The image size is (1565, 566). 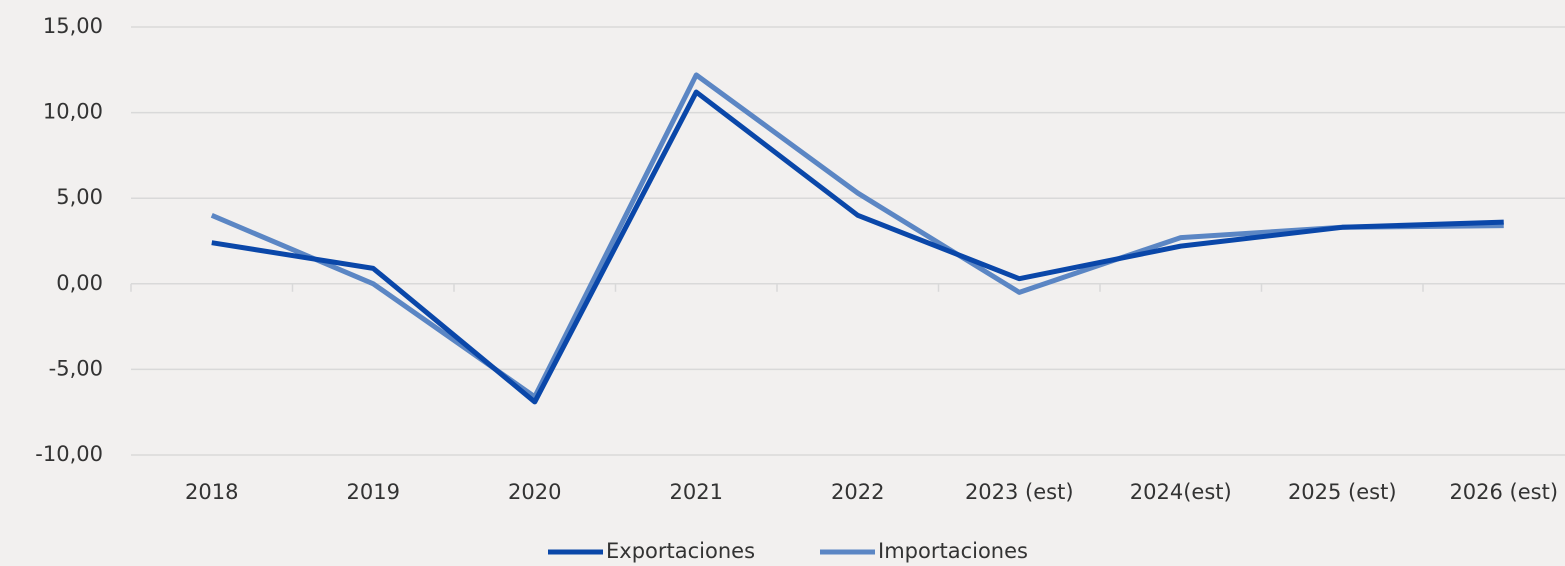 I want to click on x-tick-label: 2021, so click(x=696, y=492).